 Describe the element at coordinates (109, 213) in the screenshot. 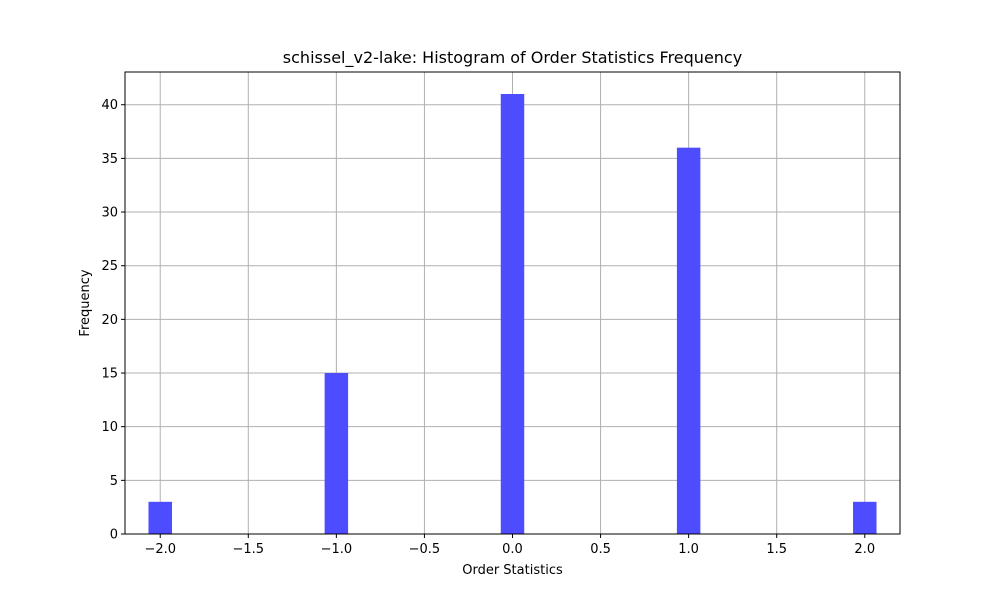

I see `y-tick-label: 30` at that location.